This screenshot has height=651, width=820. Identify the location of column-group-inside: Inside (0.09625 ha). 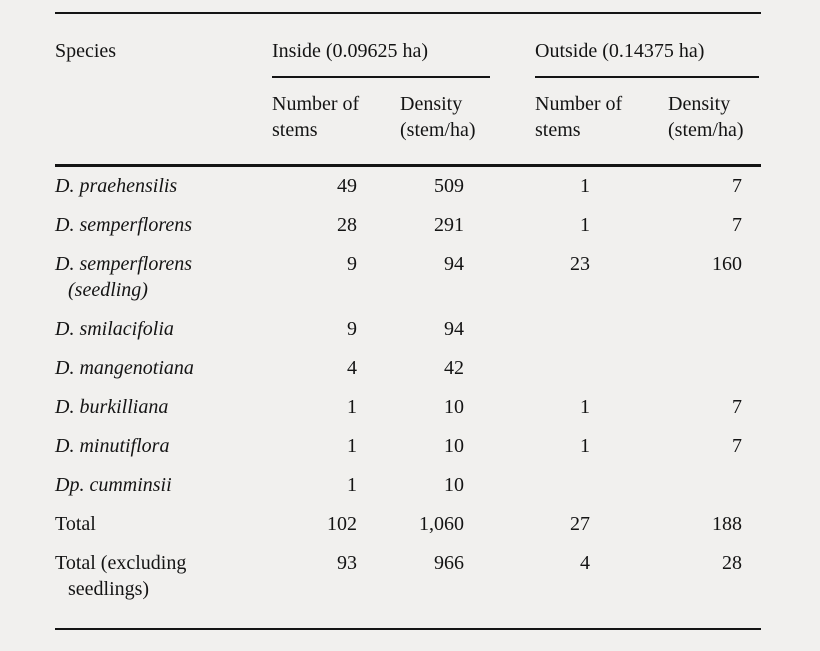
(403, 45).